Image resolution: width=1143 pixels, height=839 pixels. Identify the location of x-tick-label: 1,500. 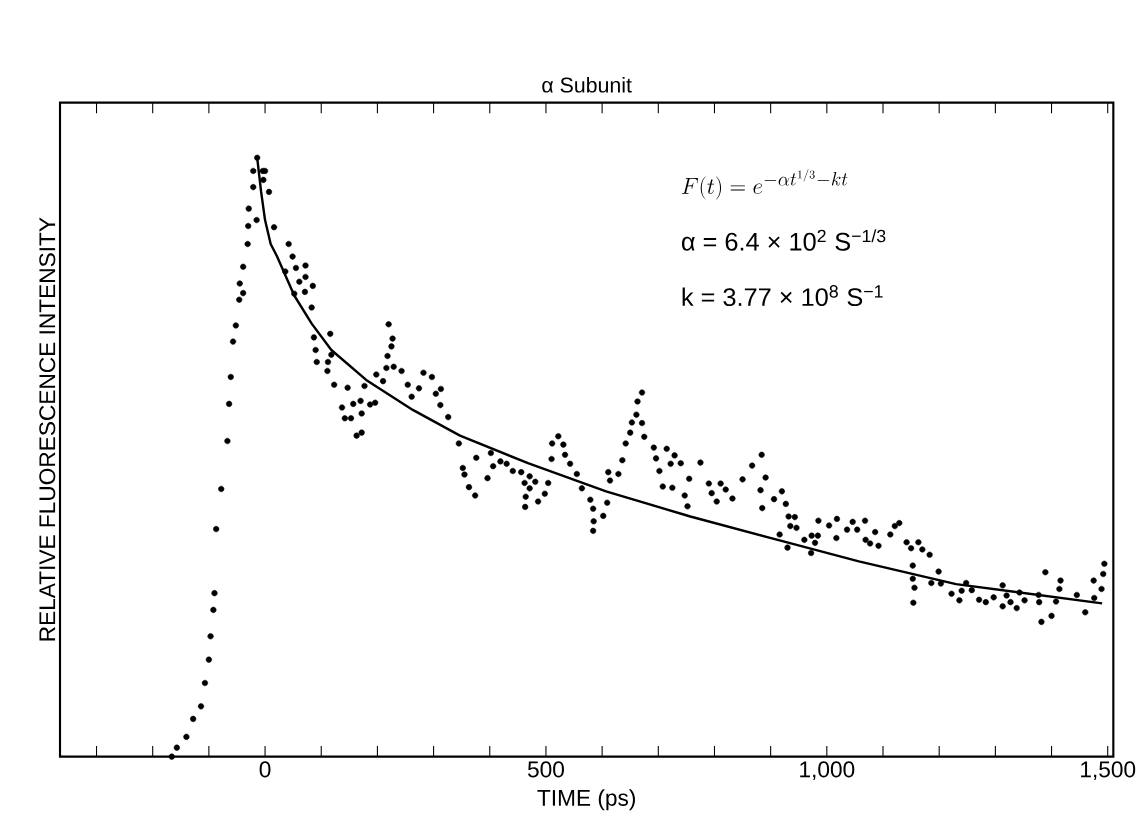
(1108, 771).